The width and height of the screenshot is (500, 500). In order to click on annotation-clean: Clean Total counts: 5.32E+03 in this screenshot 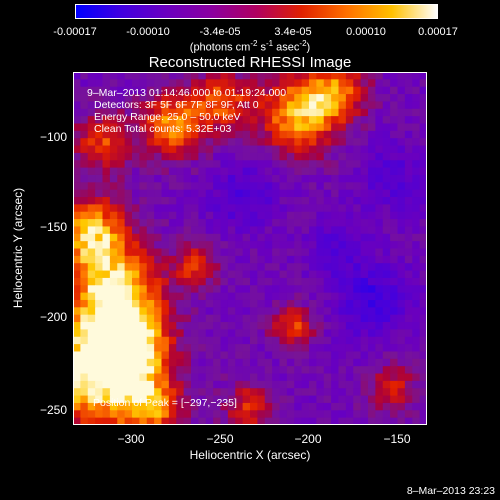, I will do `click(163, 129)`.